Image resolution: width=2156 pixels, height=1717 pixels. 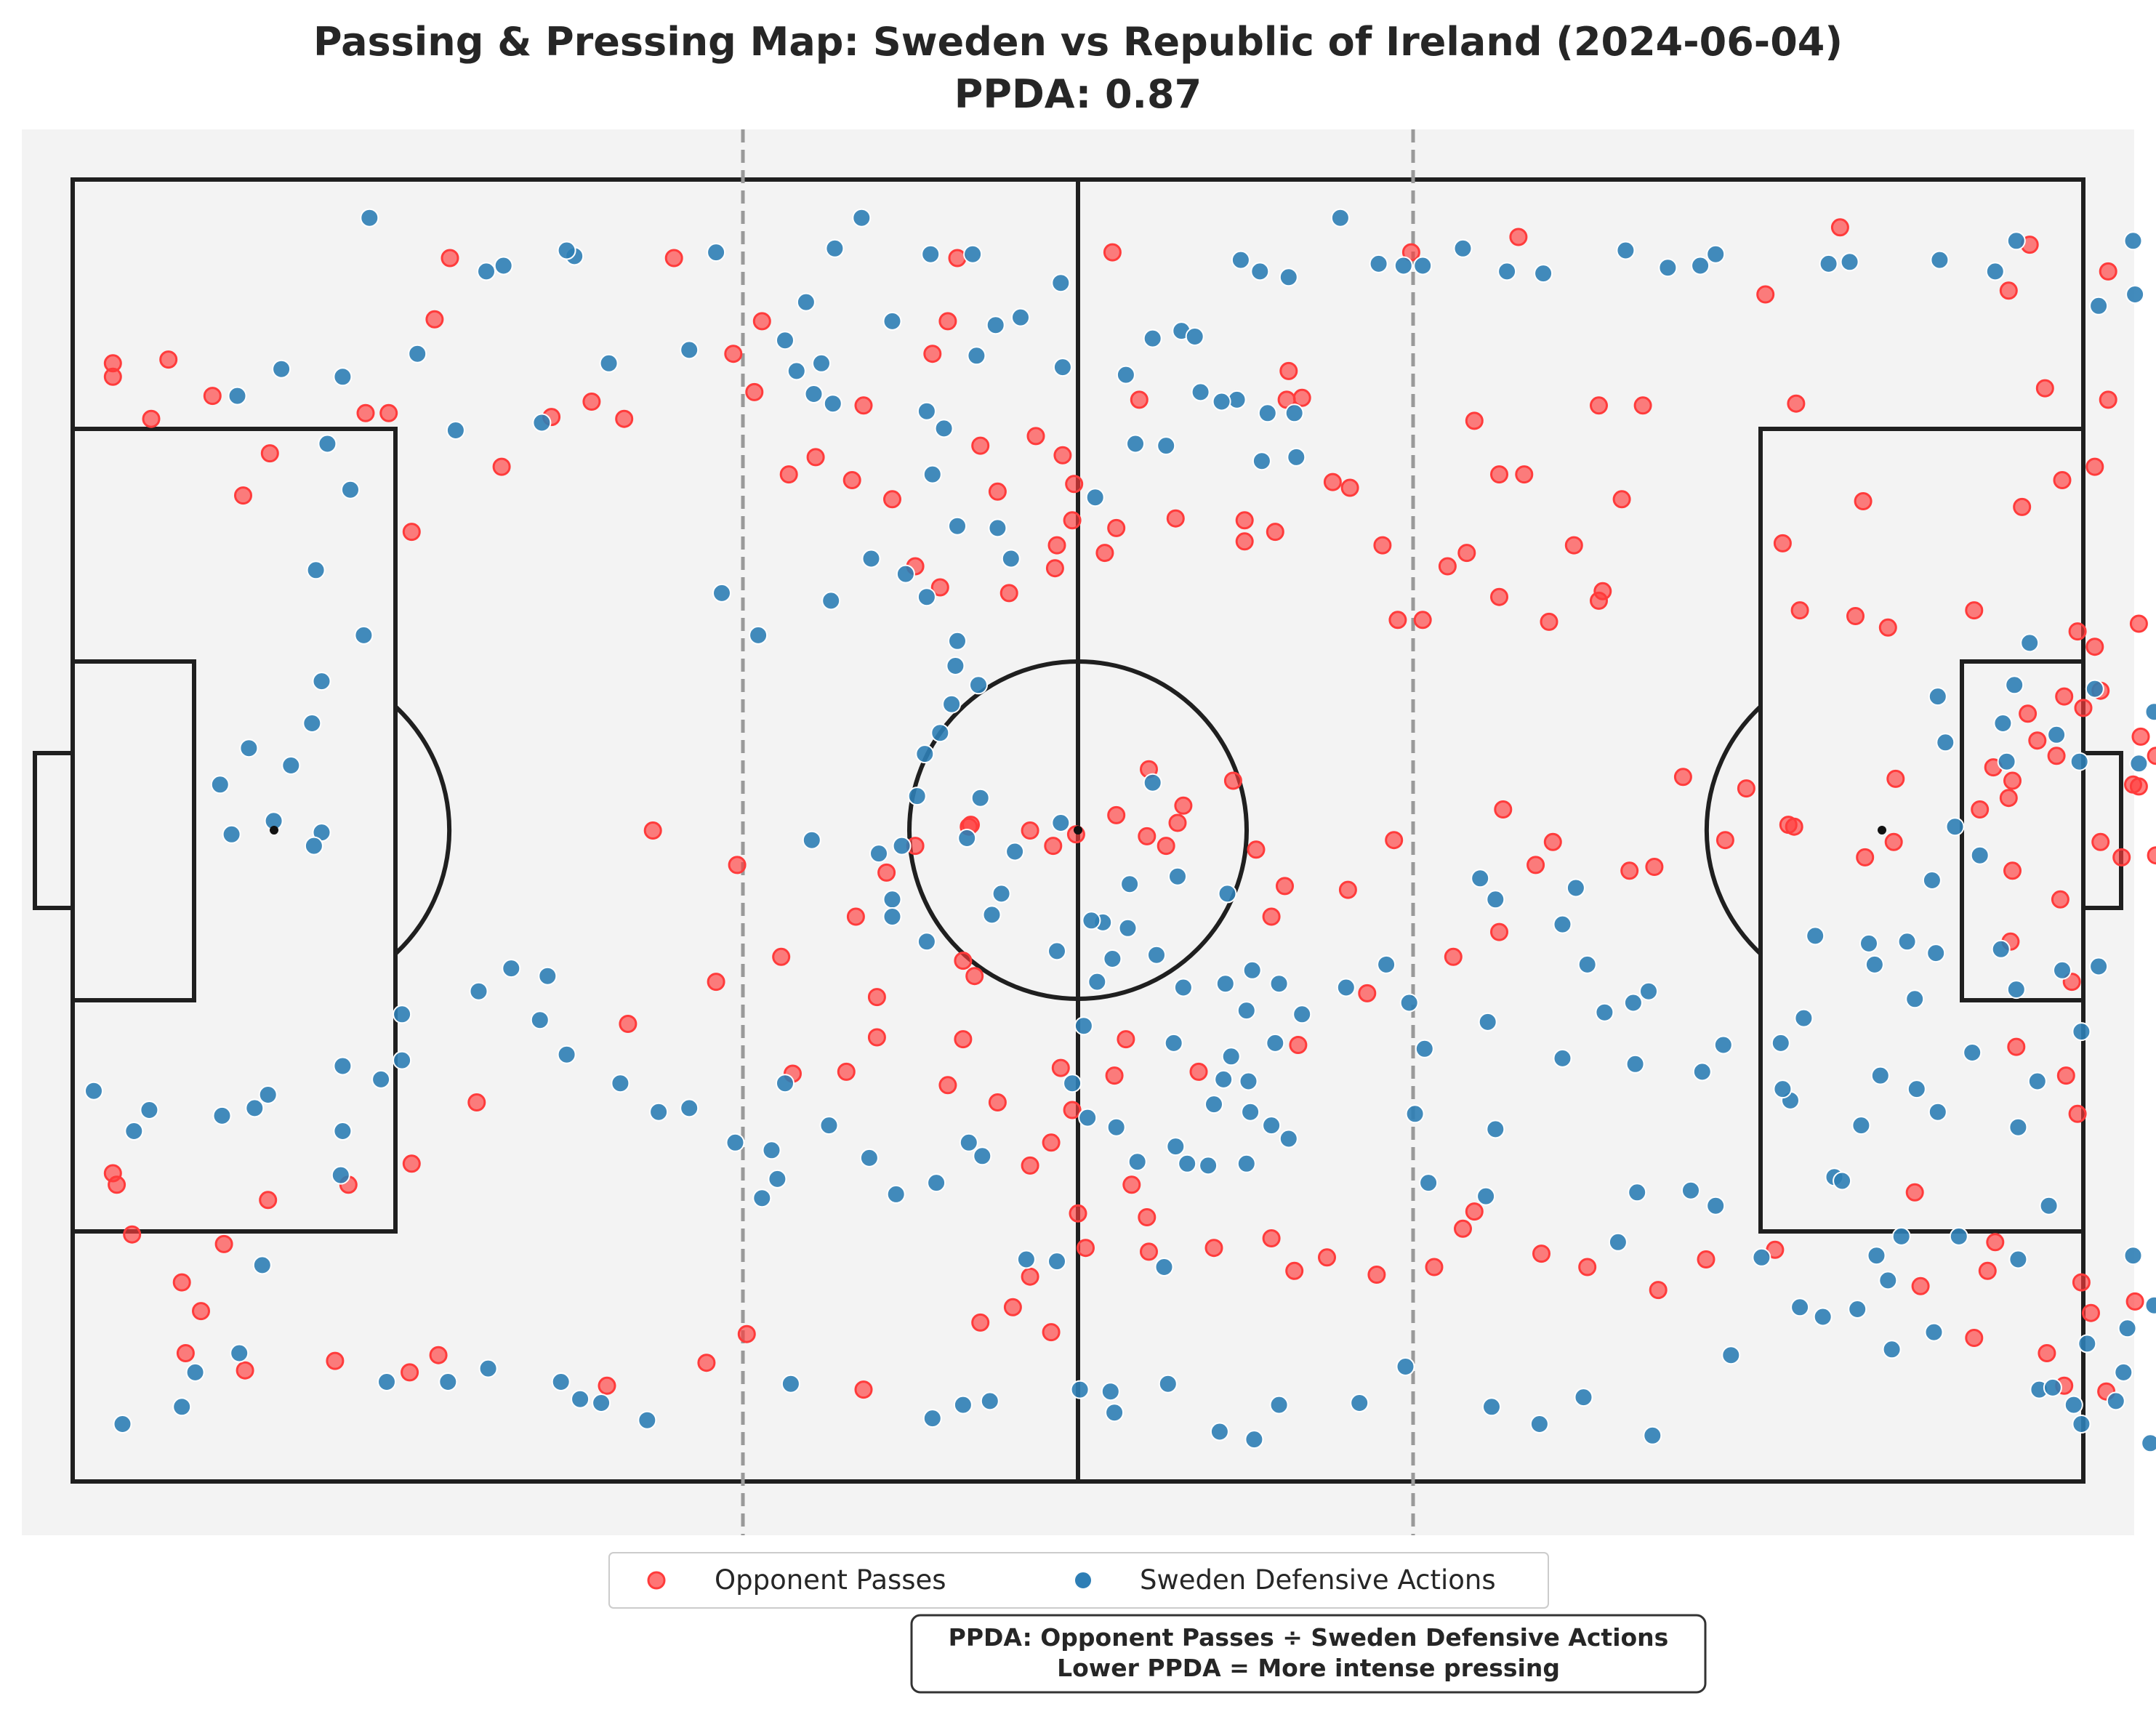 What do you see at coordinates (2102, 830) in the screenshot?
I see `right-goal` at bounding box center [2102, 830].